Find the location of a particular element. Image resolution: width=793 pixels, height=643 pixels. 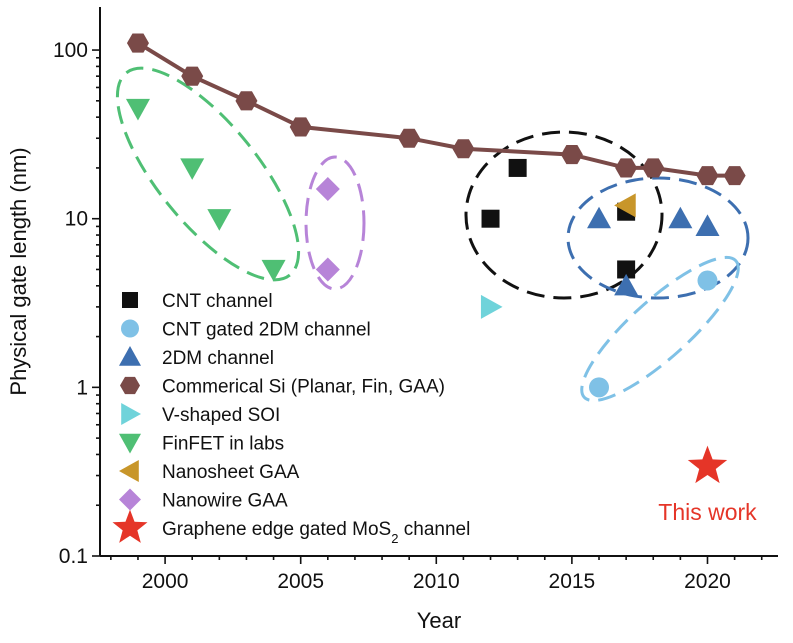

y-axis-label: Physical gate length (nm) is located at coordinates (18, 271).